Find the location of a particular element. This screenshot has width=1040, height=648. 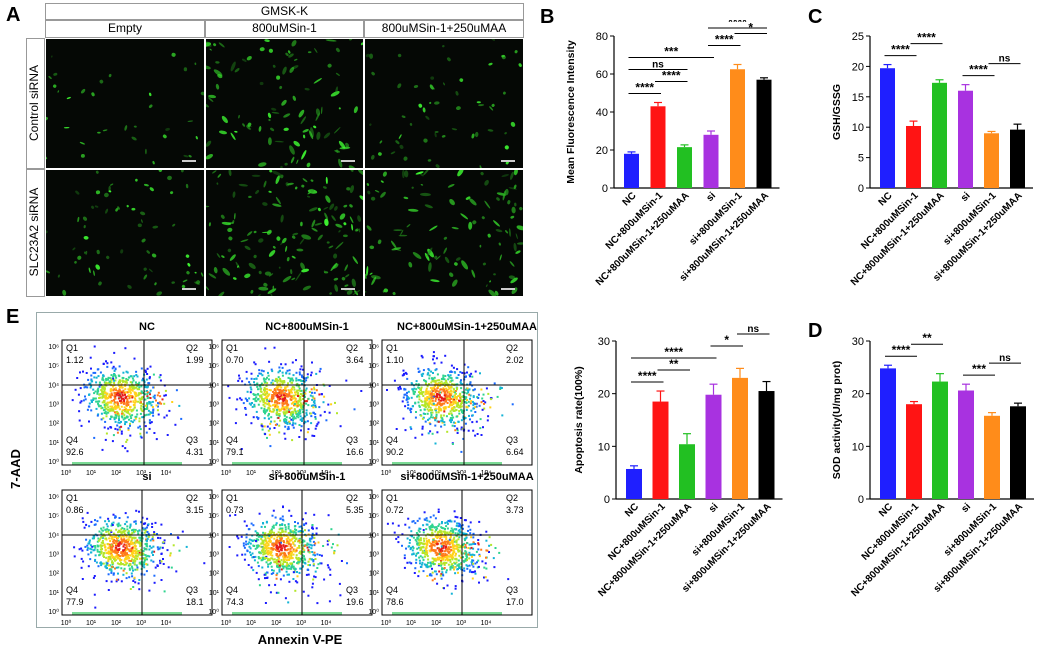

y-tick-label: 10² is located at coordinates (54, 574).